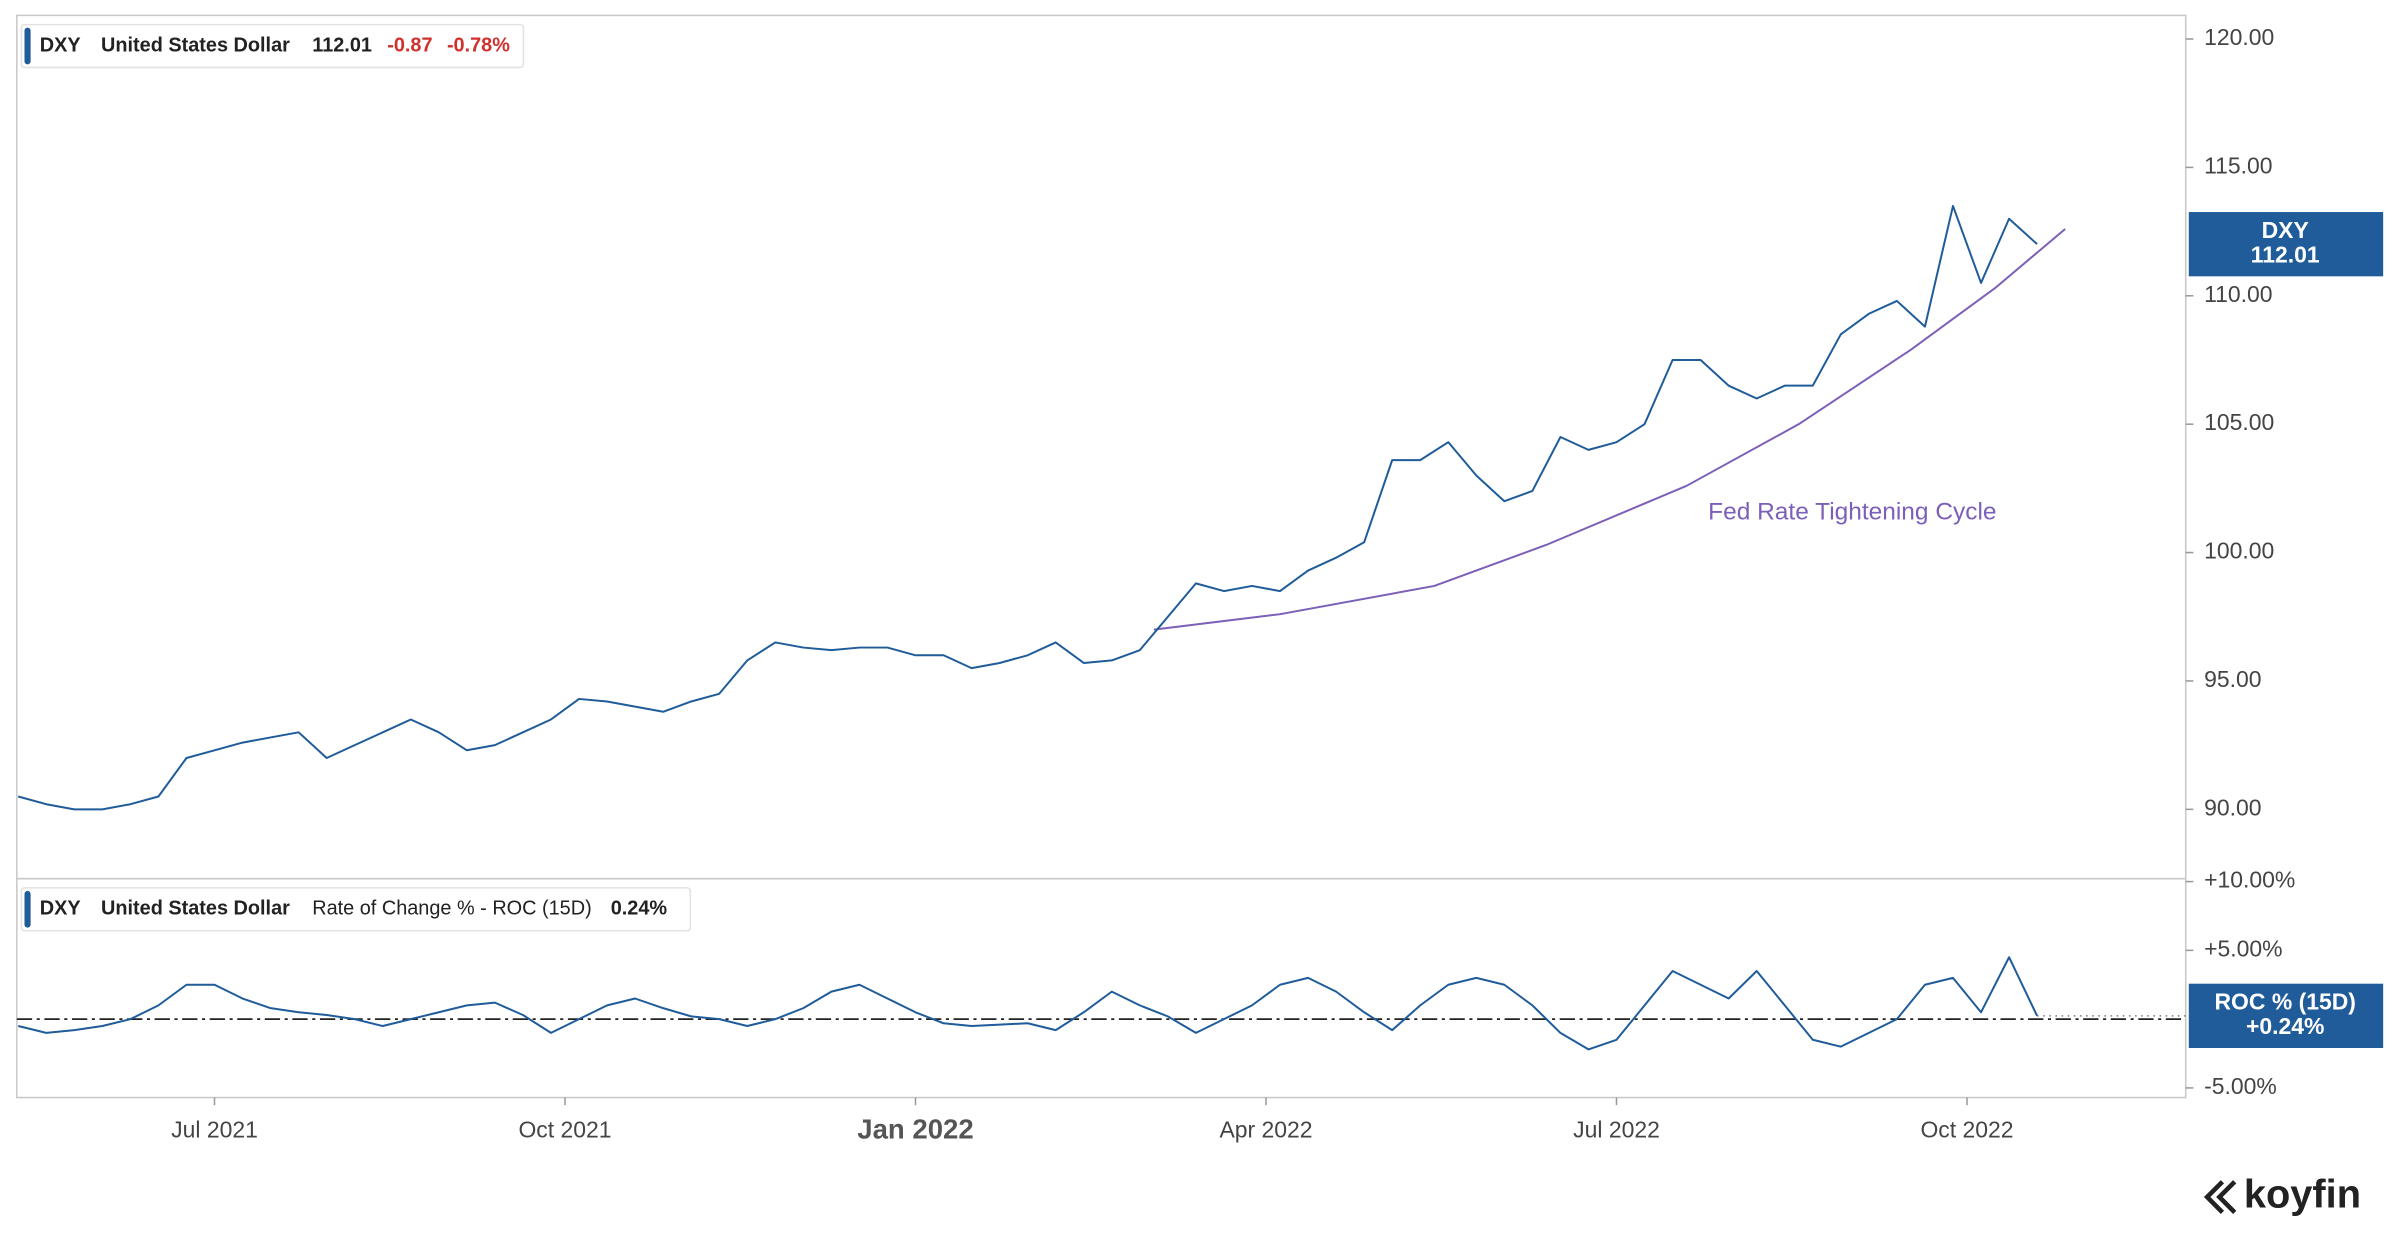 The image size is (2400, 1240). What do you see at coordinates (1966, 1129) in the screenshot?
I see `x-tick-label: Oct 2022` at bounding box center [1966, 1129].